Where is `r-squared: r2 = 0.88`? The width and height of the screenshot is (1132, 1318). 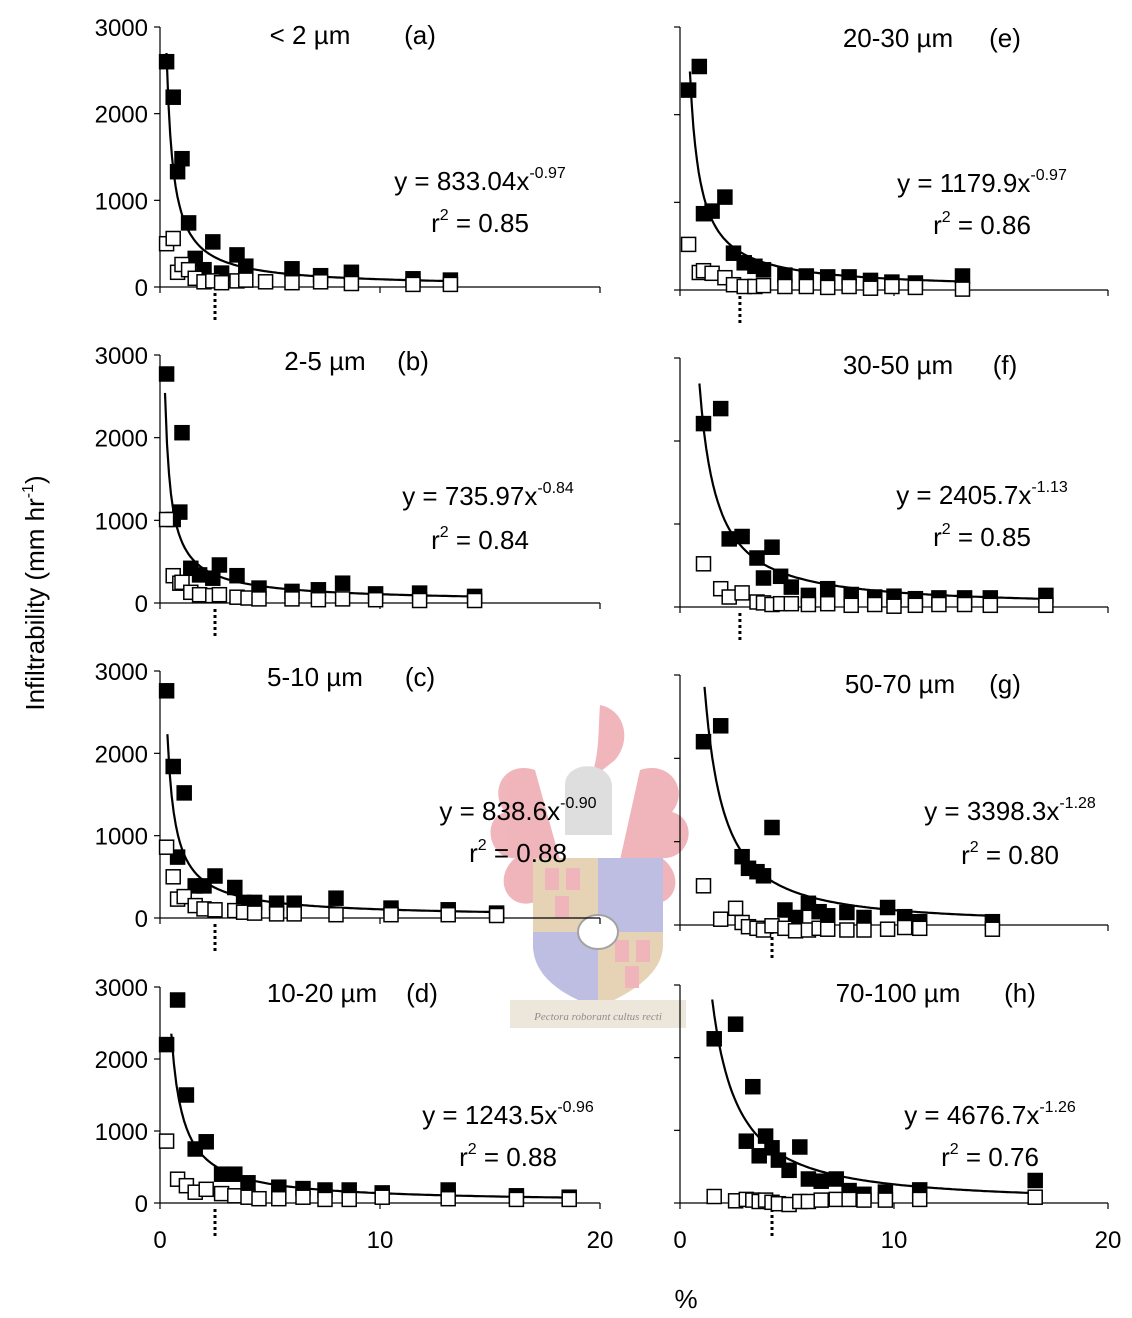
r-squared: r2 = 0.88 is located at coordinates (508, 1156).